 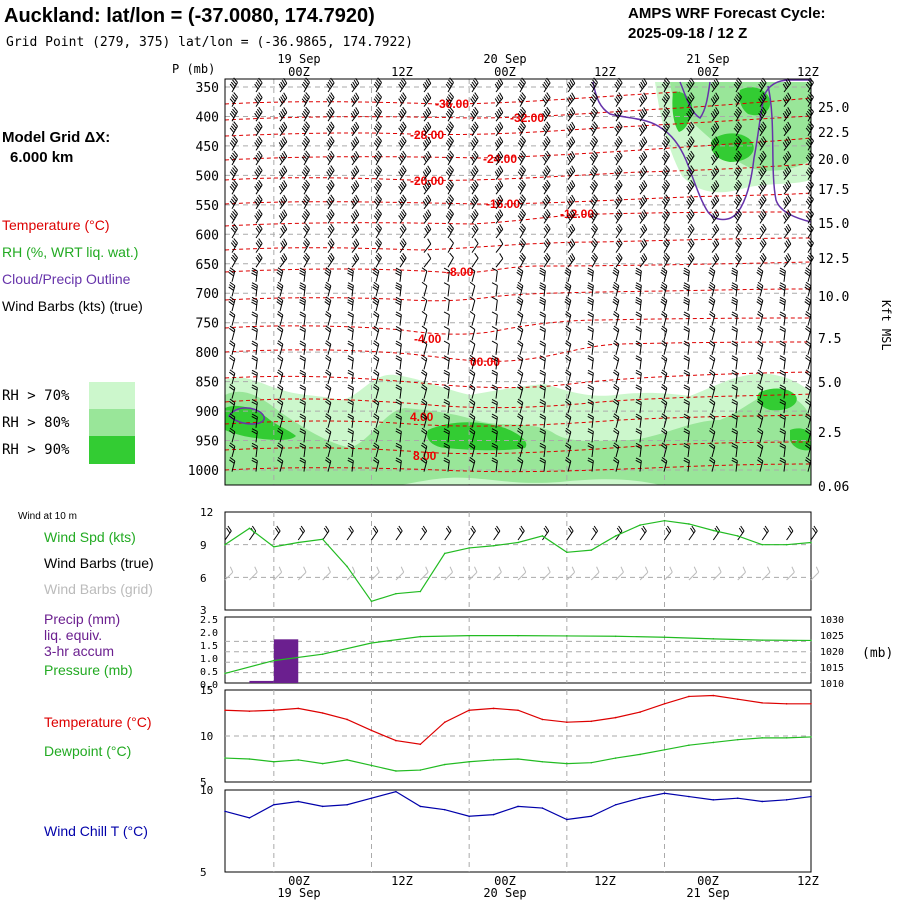 I want to click on bottom-tick-label: 00Z, so click(x=505, y=881).